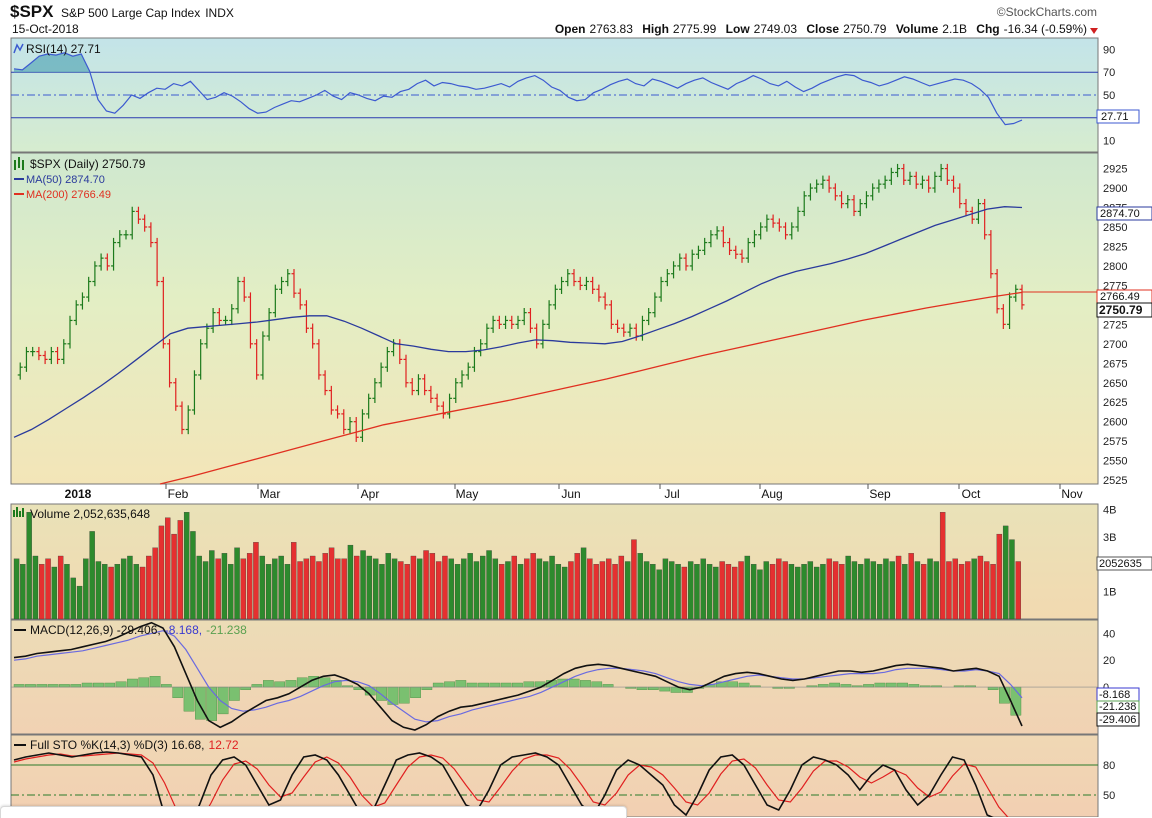  What do you see at coordinates (138, 630) in the screenshot?
I see `macd-legend-text: MACD(12,26,9) -29.406, -8.168, -21.238` at bounding box center [138, 630].